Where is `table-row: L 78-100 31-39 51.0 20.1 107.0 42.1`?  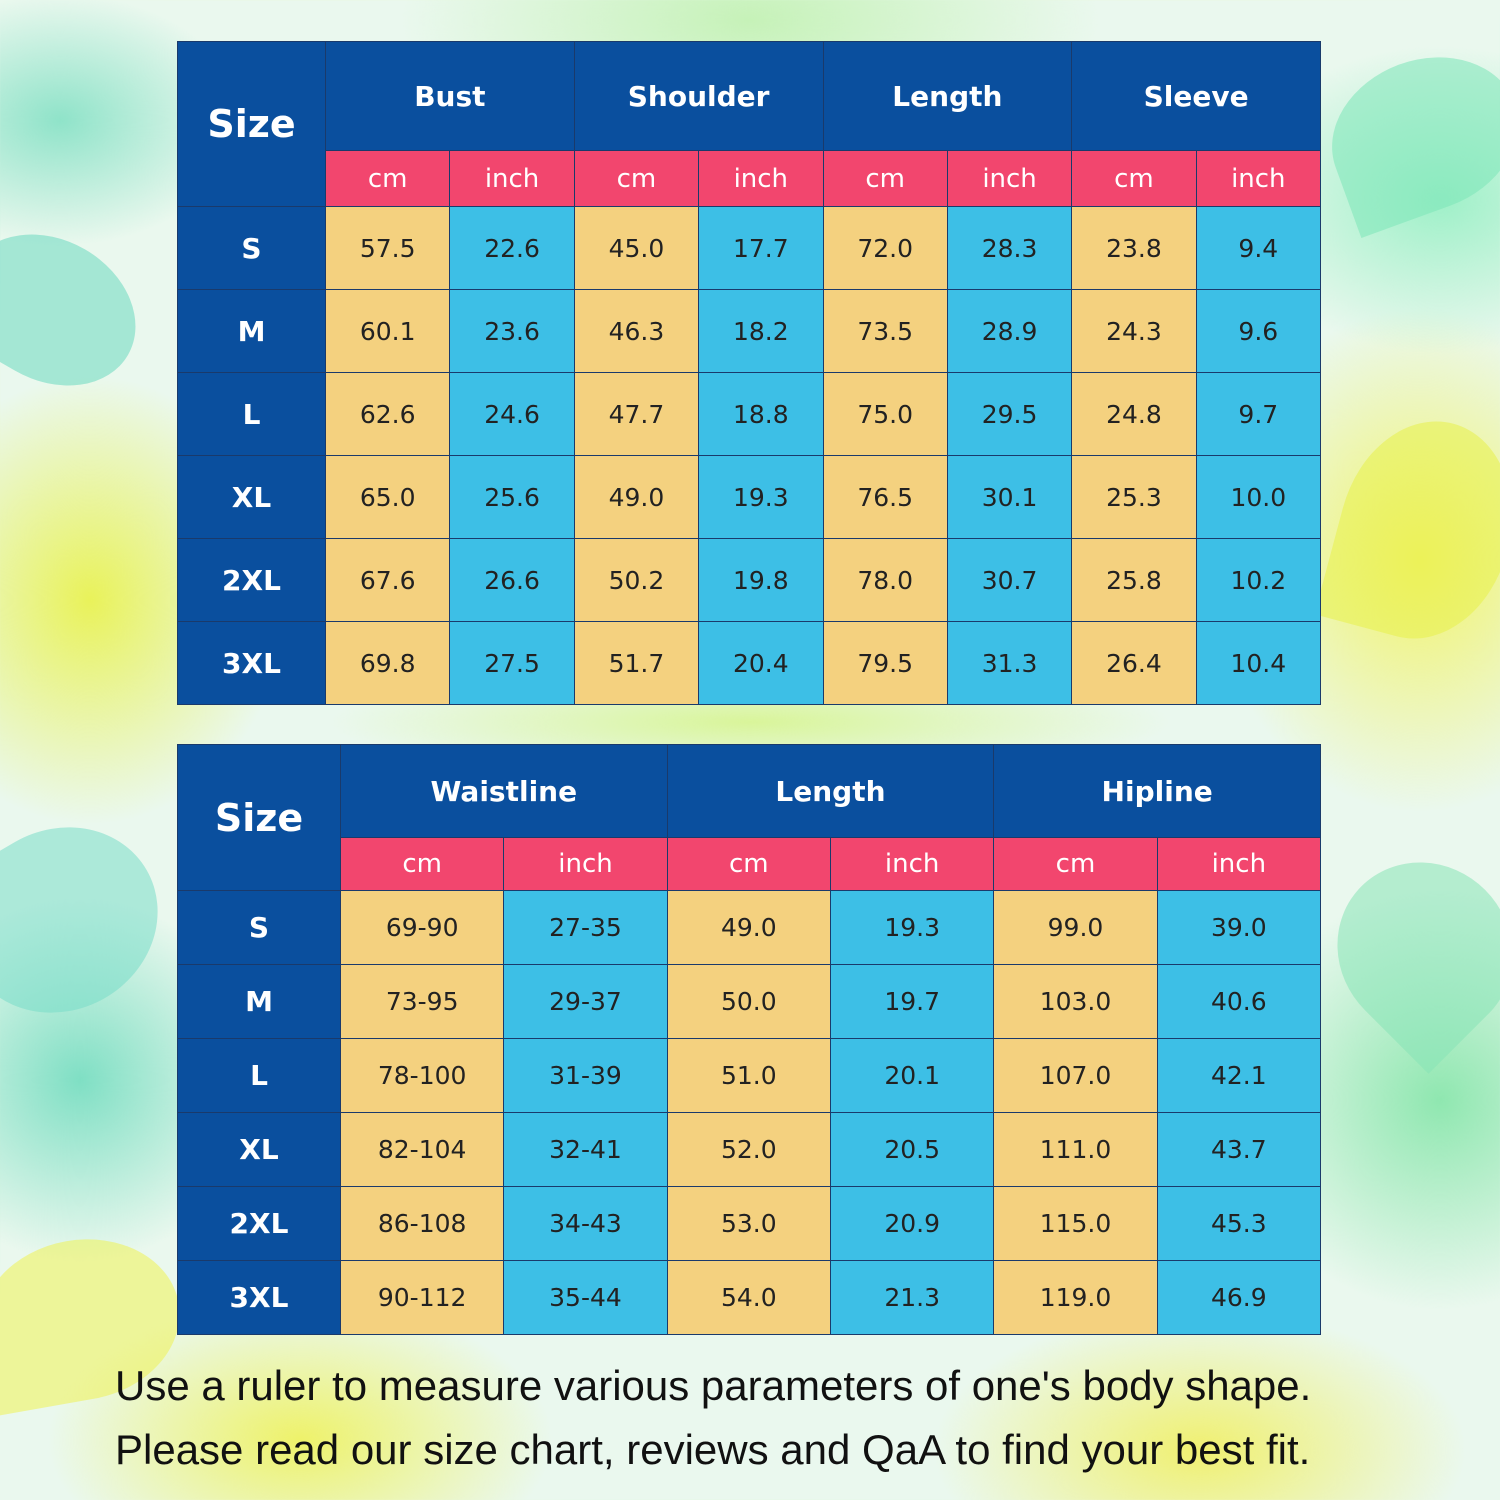
table-row: L 78-100 31-39 51.0 20.1 107.0 42.1 is located at coordinates (749, 1075).